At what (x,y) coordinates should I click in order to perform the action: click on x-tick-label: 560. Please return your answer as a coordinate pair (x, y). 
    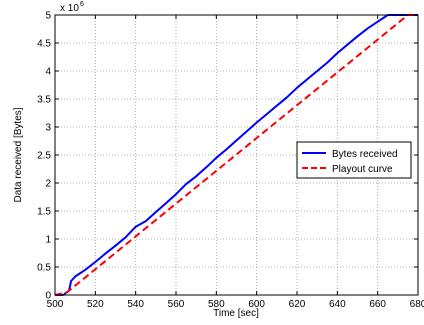
    Looking at the image, I should click on (176, 304).